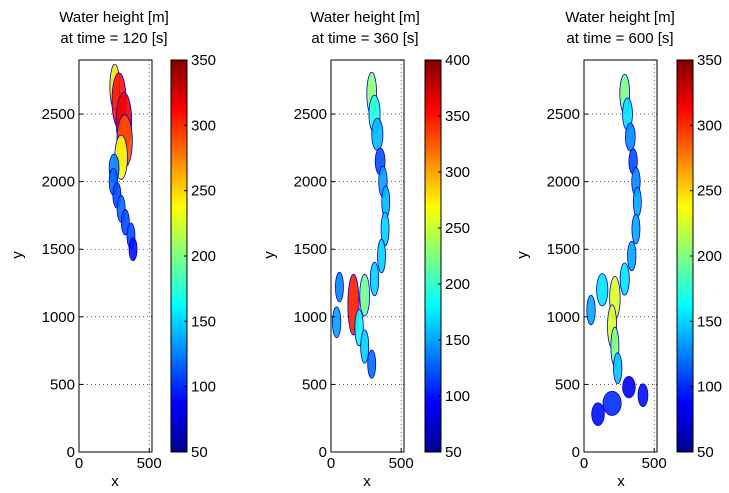 This screenshot has width=729, height=493. I want to click on subplot-2-axes: 0 500 1000 1500 2000 2500 0 500, so click(354, 265).